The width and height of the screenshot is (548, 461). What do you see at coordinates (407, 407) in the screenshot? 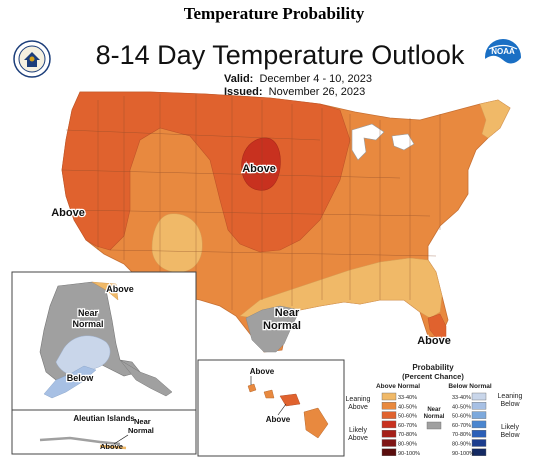
I see `legend-above-range-1: 40-50%` at bounding box center [407, 407].